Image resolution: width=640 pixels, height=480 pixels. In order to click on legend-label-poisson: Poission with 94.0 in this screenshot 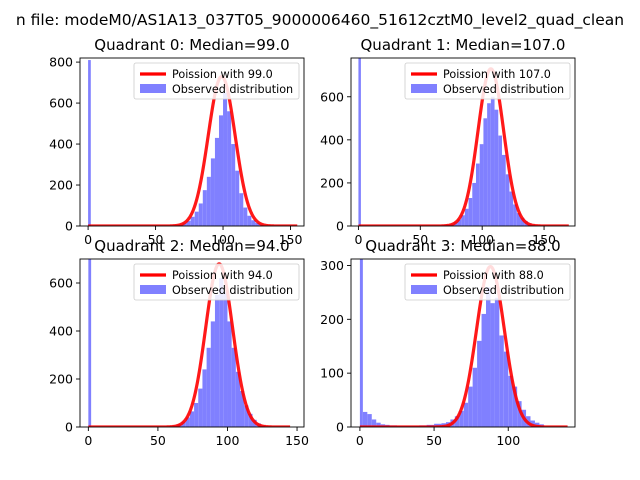, I will do `click(222, 275)`.